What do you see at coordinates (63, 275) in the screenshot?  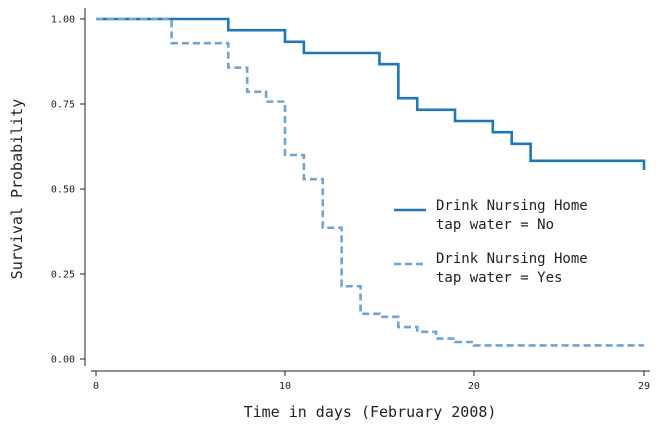 I see `y-tick-label: 0.25` at bounding box center [63, 275].